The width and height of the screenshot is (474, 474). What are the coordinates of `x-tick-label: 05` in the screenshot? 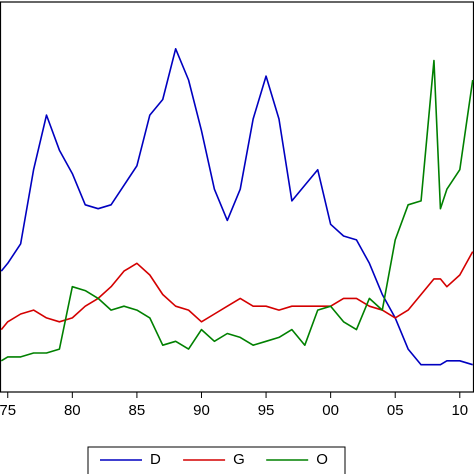 It's located at (395, 410).